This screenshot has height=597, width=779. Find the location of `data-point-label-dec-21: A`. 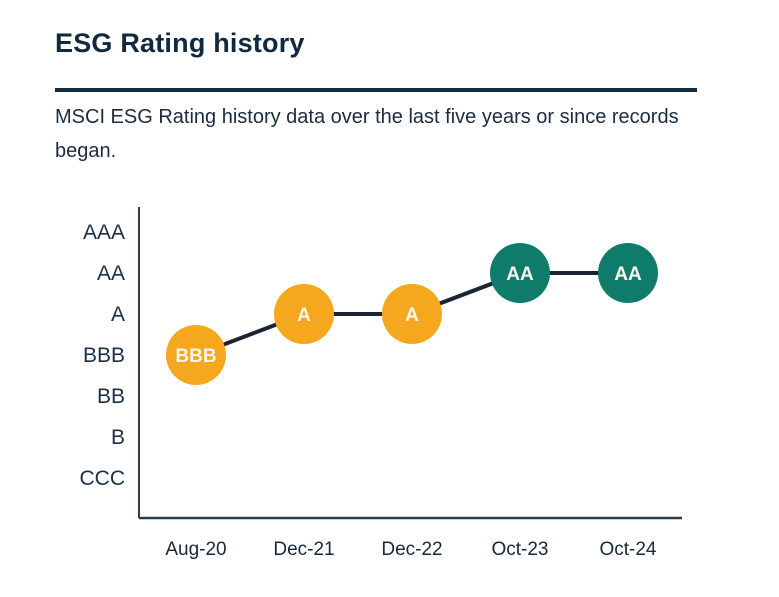

data-point-label-dec-21: A is located at coordinates (304, 315).